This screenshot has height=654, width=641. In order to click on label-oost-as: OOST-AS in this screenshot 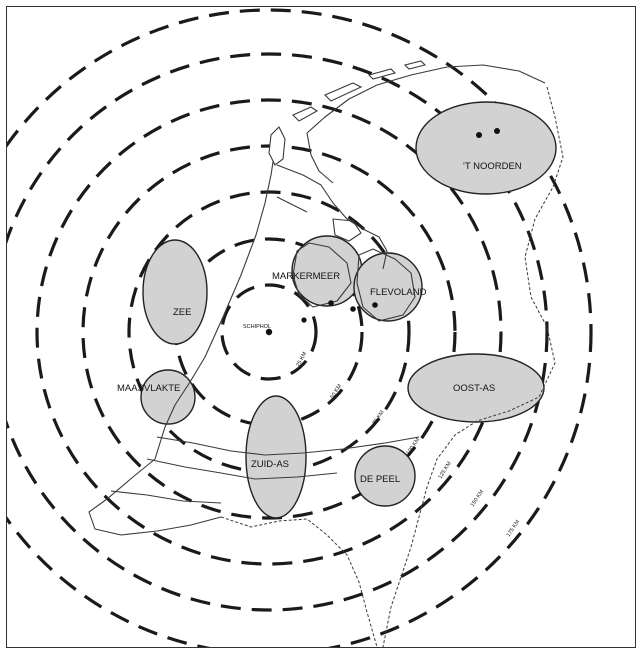, I will do `click(474, 388)`.